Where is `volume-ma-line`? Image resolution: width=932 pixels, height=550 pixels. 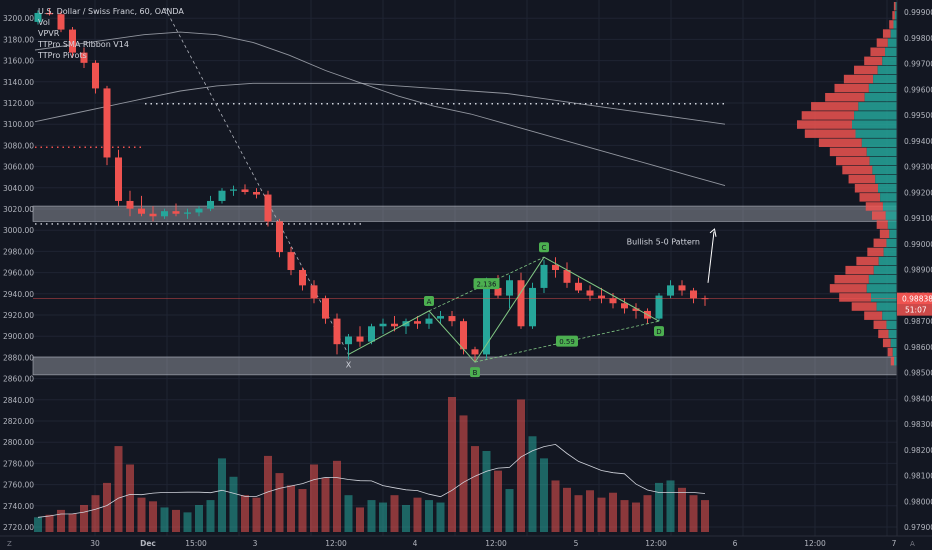 volume-ma-line is located at coordinates (371, 480).